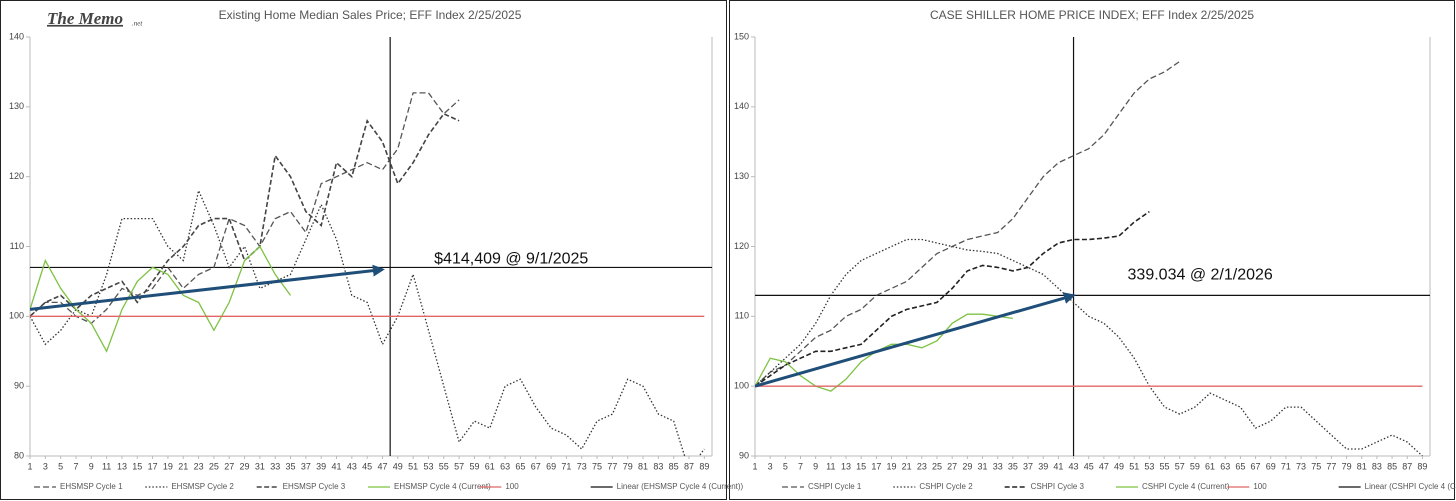 The height and width of the screenshot is (501, 1456). I want to click on x-tick-label: 23, so click(199, 466).